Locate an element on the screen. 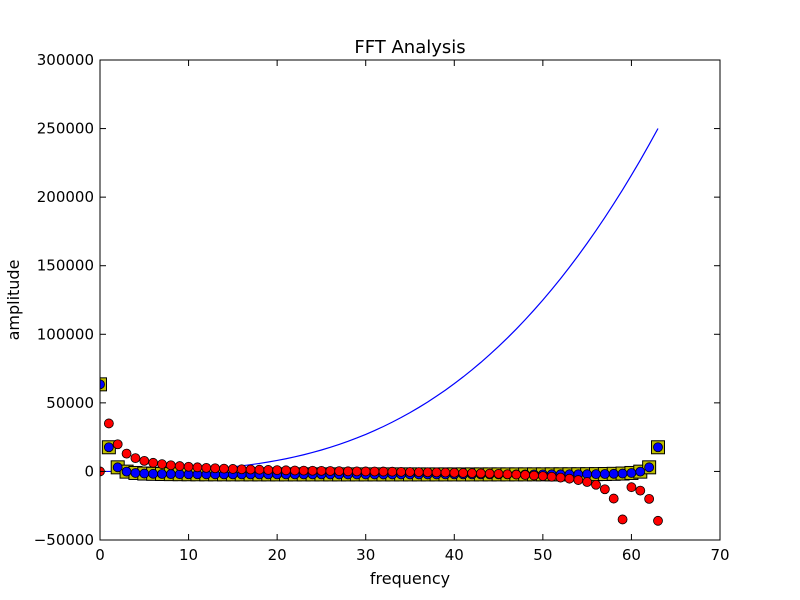 This screenshot has width=800, height=600. y-tick-label-7: 300000 is located at coordinates (65, 60).